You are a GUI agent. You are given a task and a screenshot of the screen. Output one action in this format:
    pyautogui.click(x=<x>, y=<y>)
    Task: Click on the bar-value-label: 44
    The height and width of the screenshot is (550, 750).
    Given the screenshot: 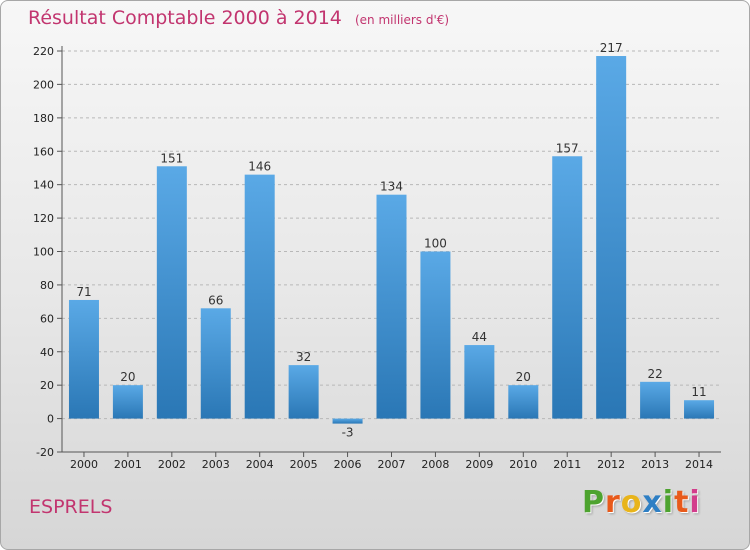 What is the action you would take?
    pyautogui.click(x=479, y=337)
    